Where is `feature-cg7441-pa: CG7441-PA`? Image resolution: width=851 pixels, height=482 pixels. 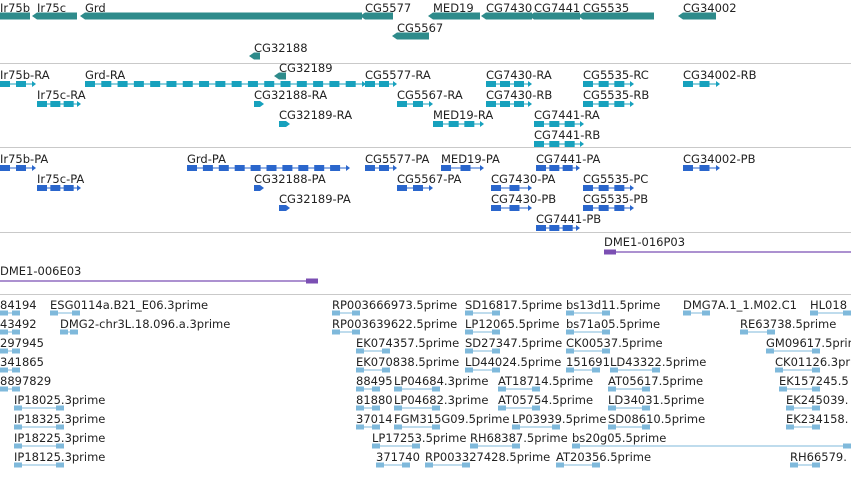
feature-cg7441-pa: CG7441-PA is located at coordinates (568, 161).